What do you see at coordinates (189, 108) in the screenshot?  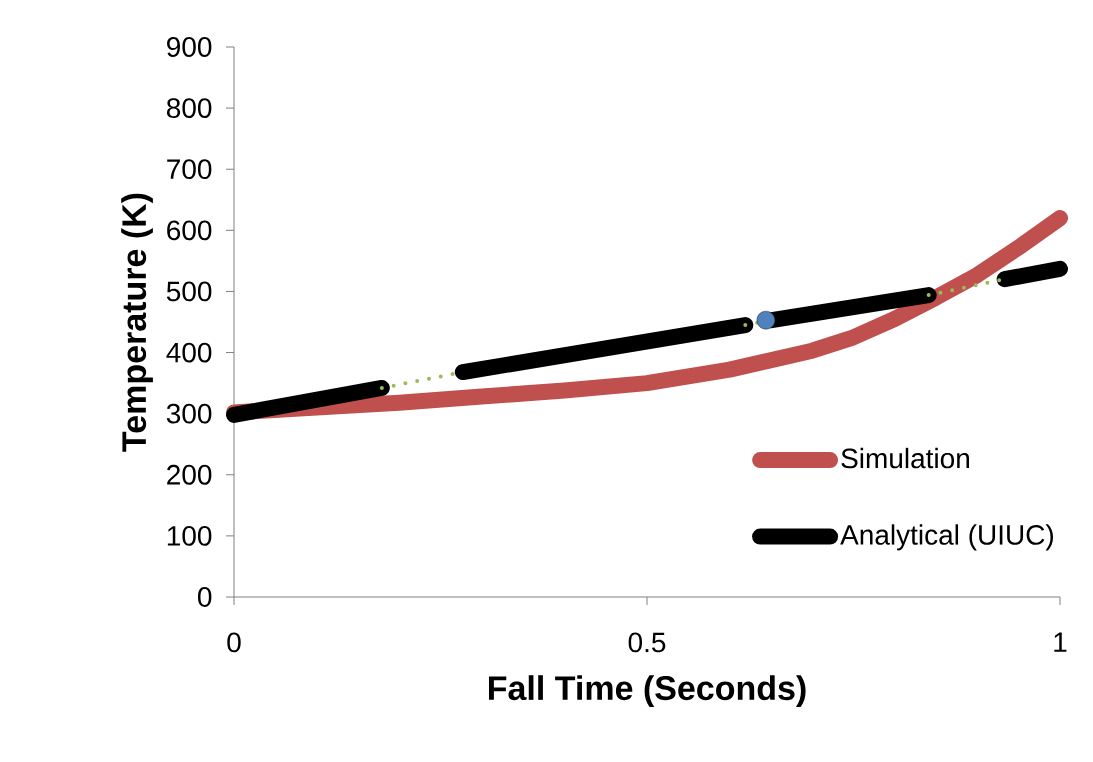 I see `y-tick-label: 800` at bounding box center [189, 108].